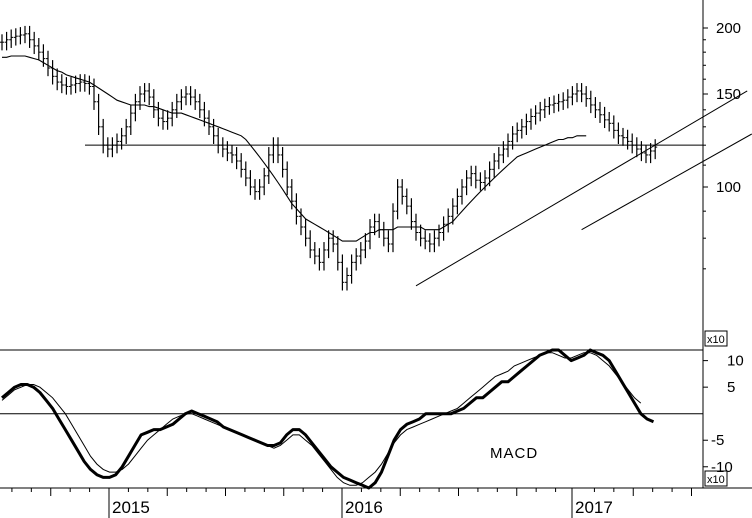 The image size is (752, 518). I want to click on price-multiplier-box, so click(716, 338).